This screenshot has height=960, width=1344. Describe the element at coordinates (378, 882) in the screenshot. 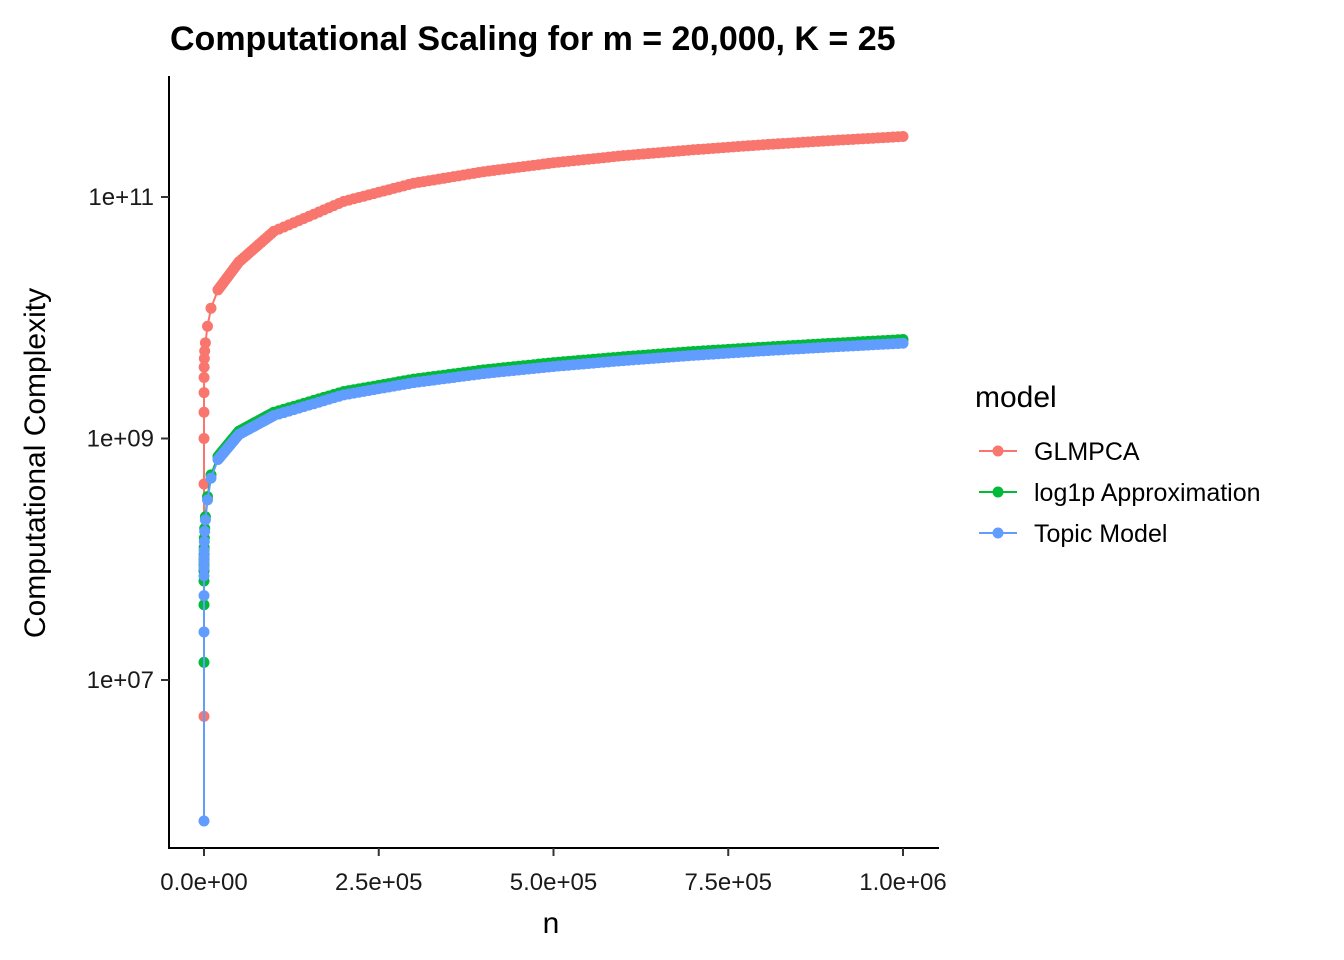

I see `x-tick-label: 2.5e+05` at that location.